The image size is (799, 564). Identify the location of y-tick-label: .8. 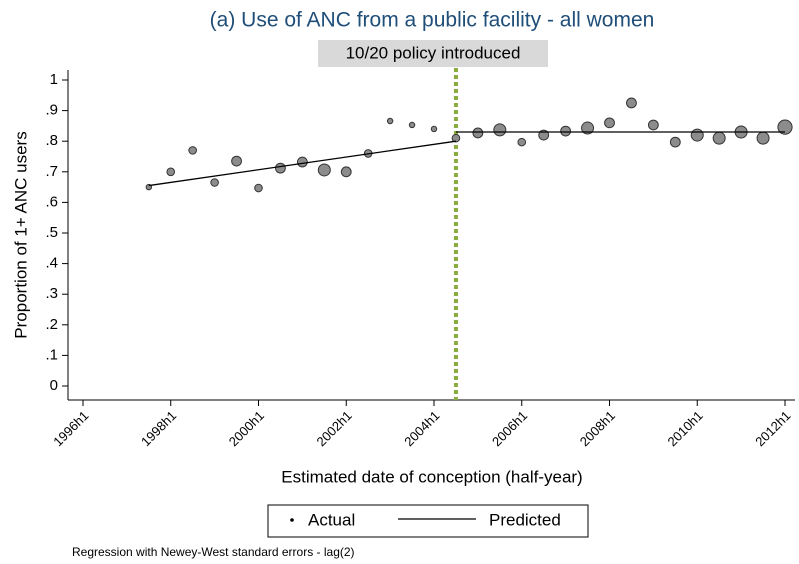
(51, 140).